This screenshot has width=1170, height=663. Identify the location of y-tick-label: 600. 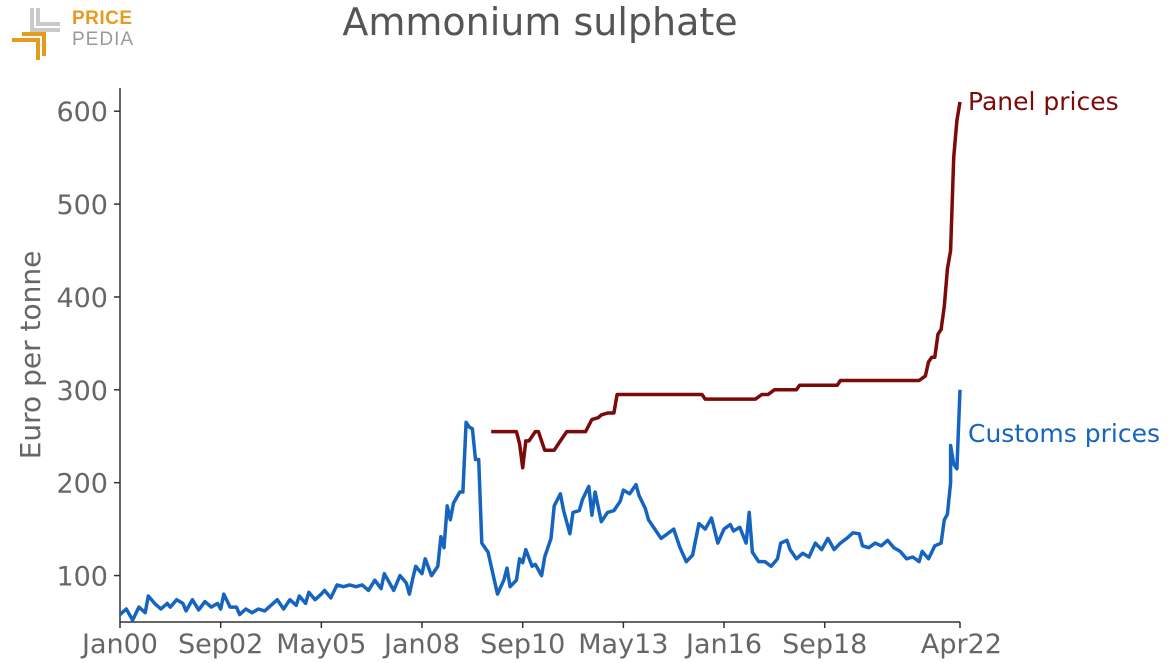
(82, 112).